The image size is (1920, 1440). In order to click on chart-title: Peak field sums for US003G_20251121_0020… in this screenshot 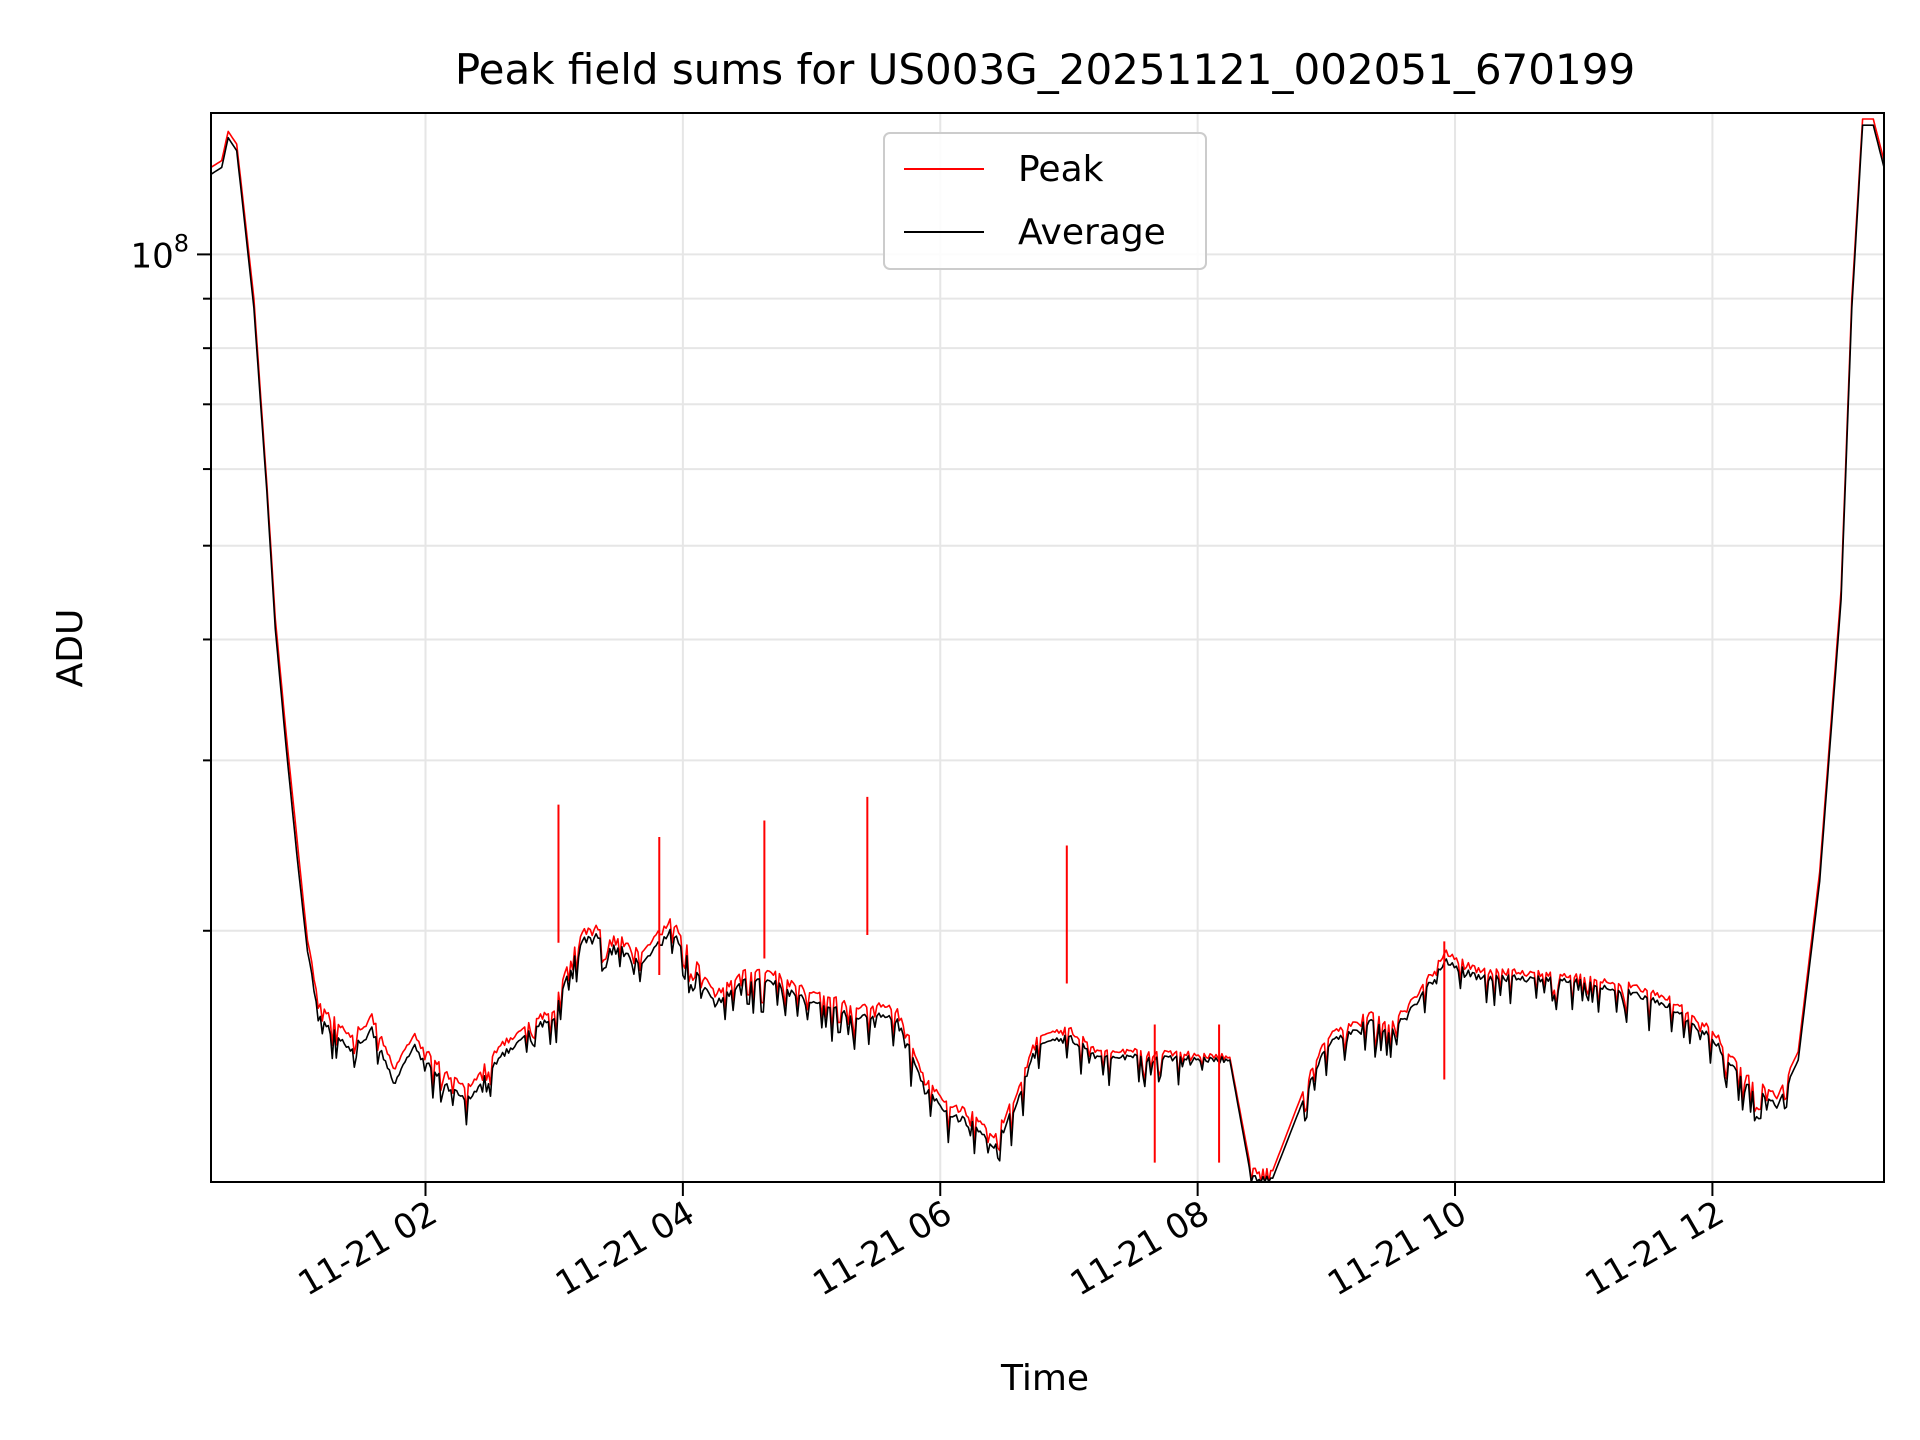, I will do `click(1045, 69)`.